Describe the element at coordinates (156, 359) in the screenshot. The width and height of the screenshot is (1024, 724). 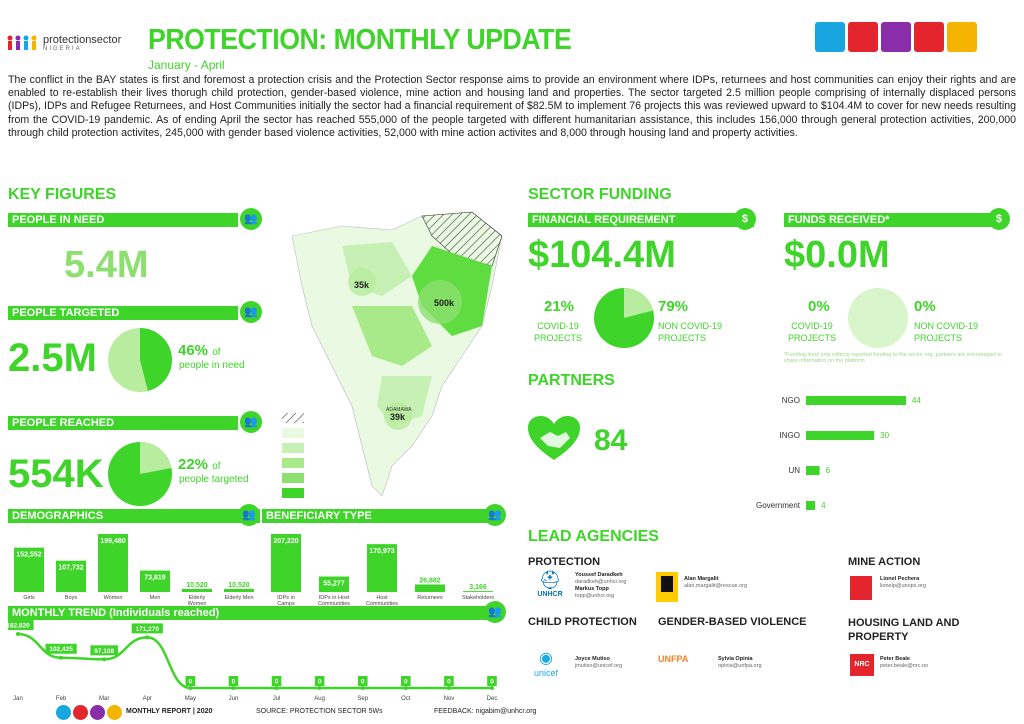
I see `targeted-pie-slice` at that location.